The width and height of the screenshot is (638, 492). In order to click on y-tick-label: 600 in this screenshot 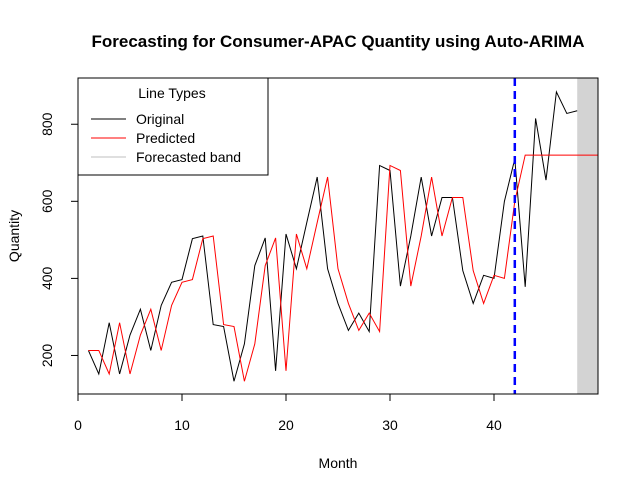, I will do `click(47, 201)`.